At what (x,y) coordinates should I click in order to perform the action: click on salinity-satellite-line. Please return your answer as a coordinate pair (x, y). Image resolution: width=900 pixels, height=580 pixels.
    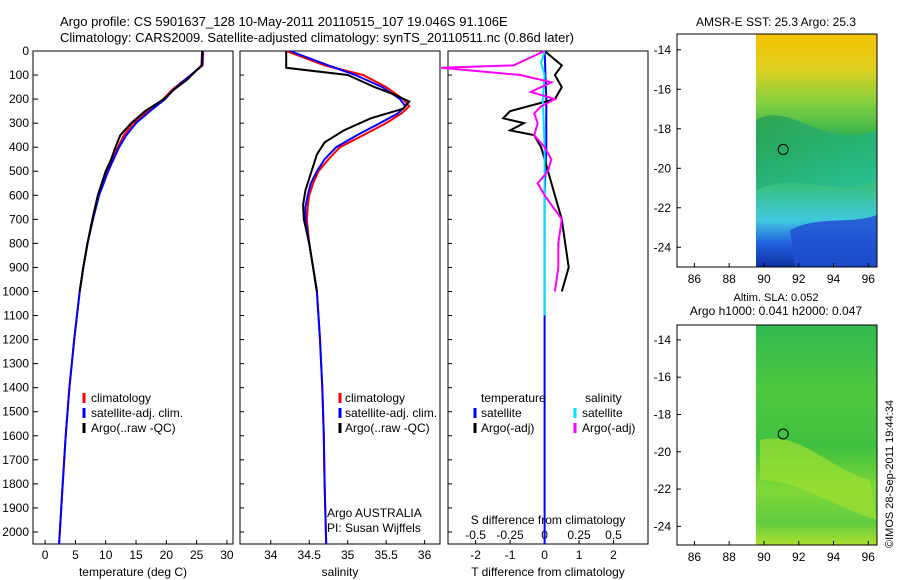
    Looking at the image, I should click on (348, 297).